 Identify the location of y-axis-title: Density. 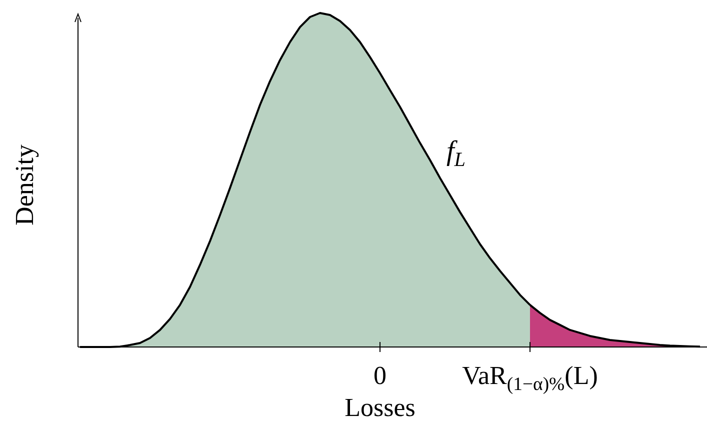
(24, 185).